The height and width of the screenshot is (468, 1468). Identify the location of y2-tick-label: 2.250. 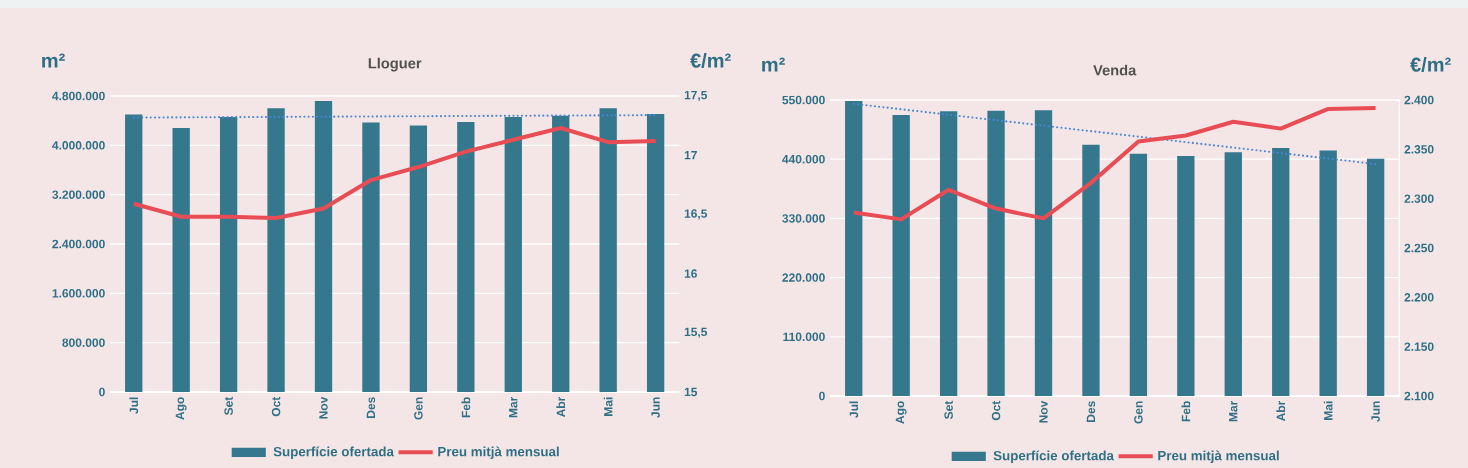
(1419, 248).